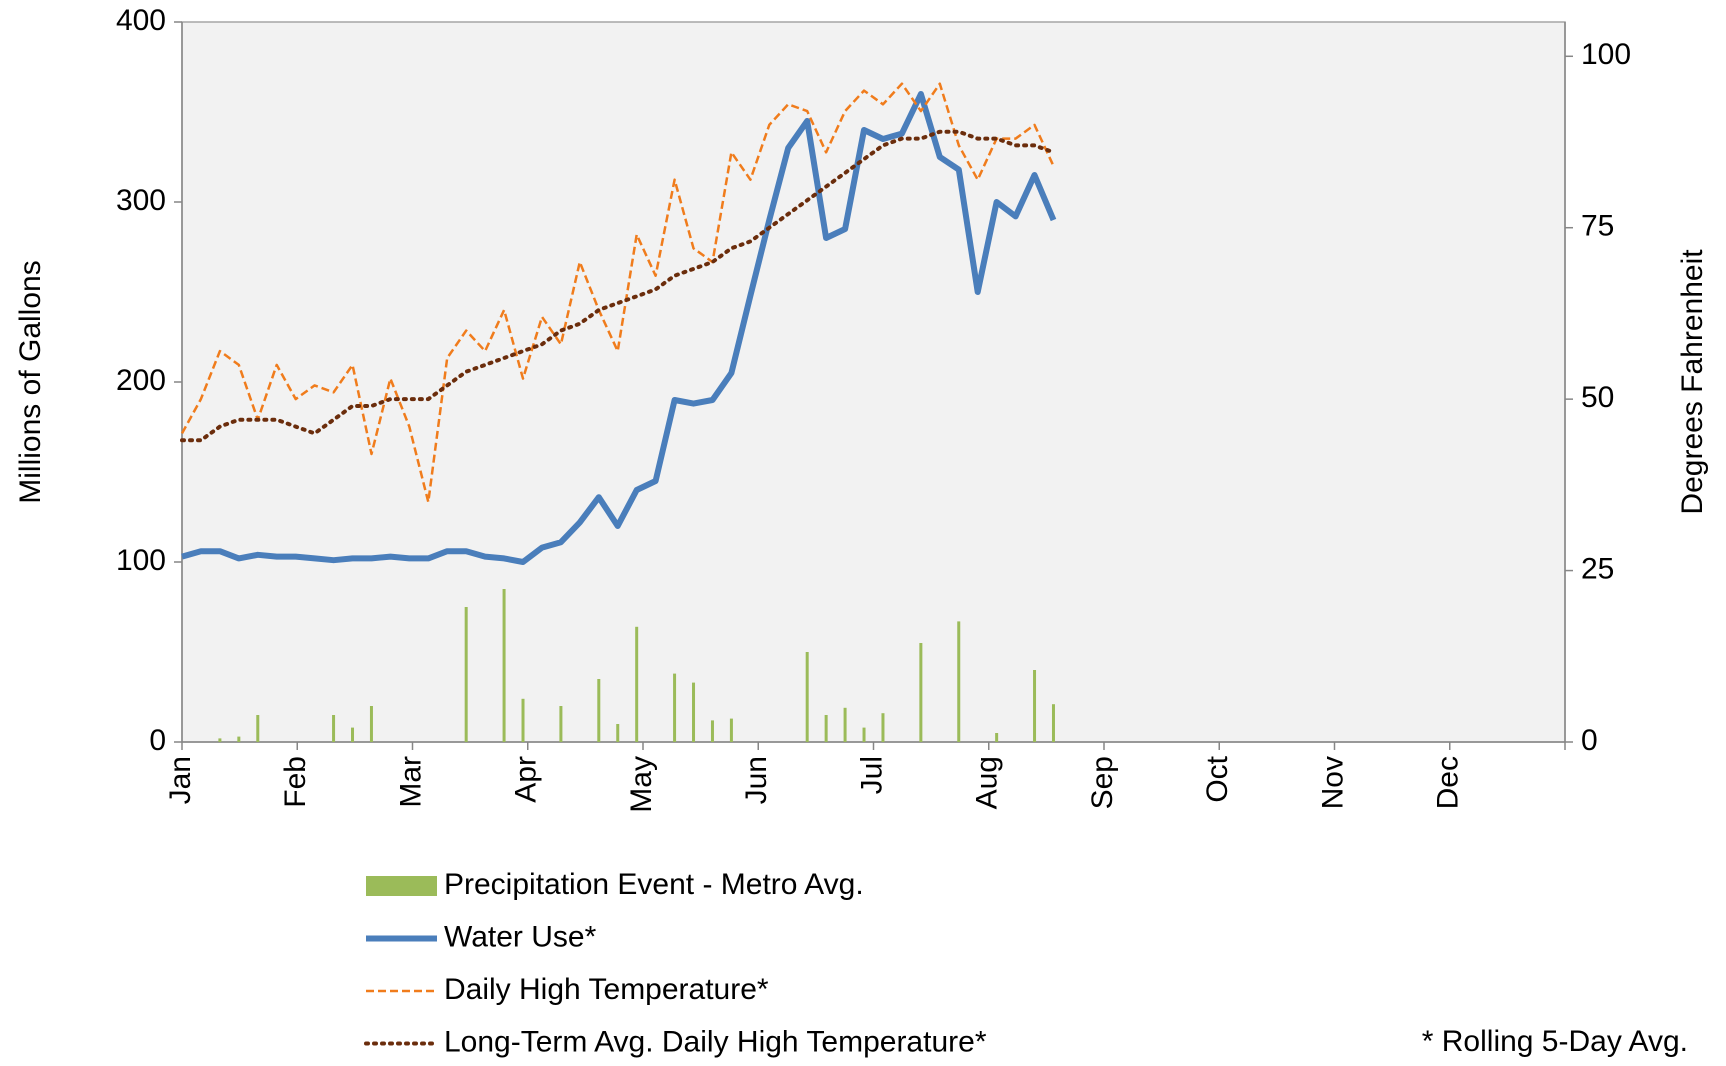  I want to click on x-tick-label: Sep, so click(1102, 782).